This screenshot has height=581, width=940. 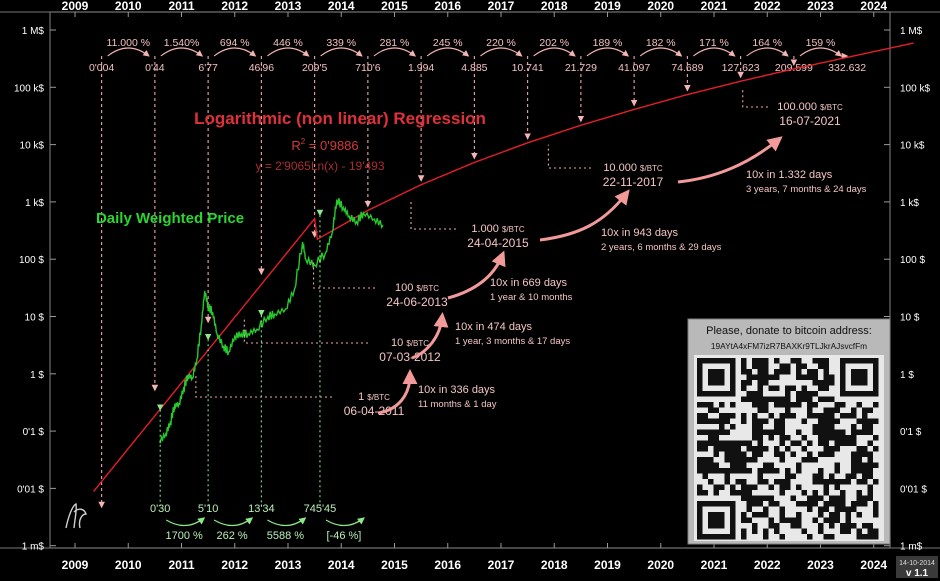 I want to click on regression-value-label: 0'44, so click(x=155, y=68).